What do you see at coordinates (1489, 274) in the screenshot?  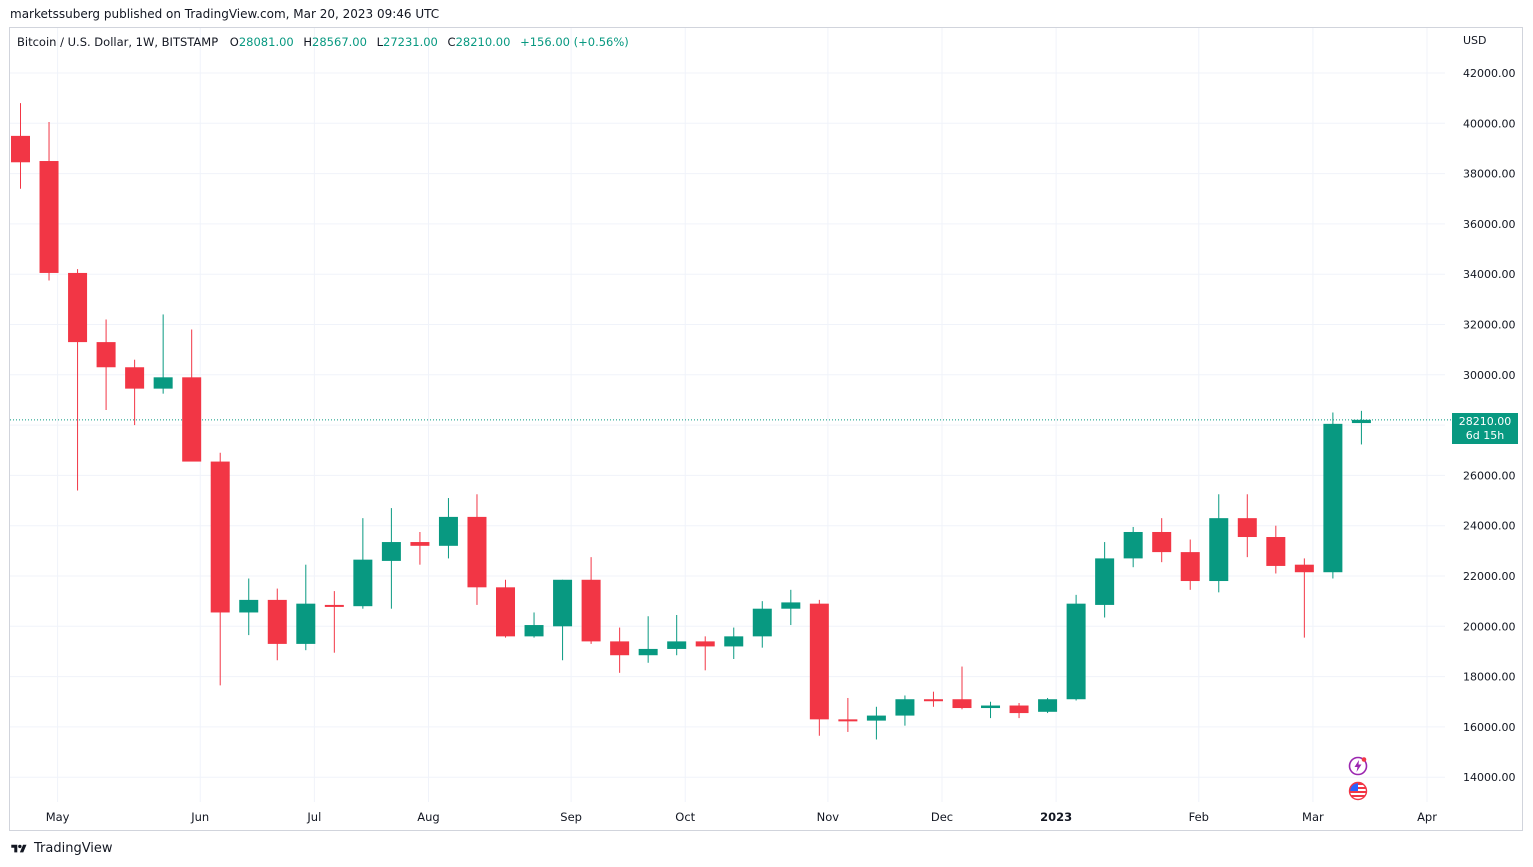 I see `y-tick-label: 34000.00` at bounding box center [1489, 274].